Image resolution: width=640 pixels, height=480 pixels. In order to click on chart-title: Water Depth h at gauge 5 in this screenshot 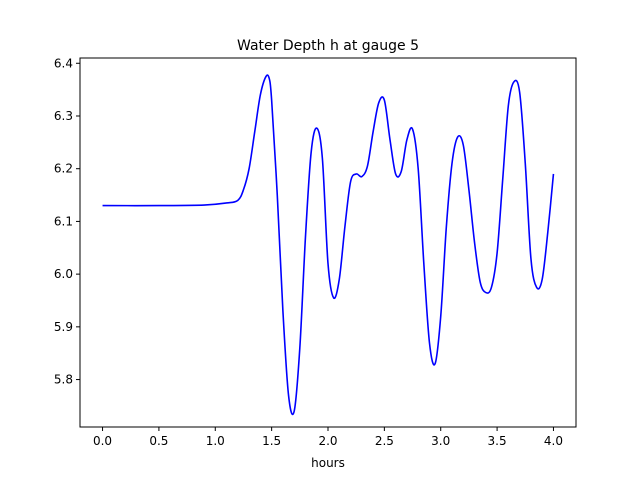, I will do `click(328, 46)`.